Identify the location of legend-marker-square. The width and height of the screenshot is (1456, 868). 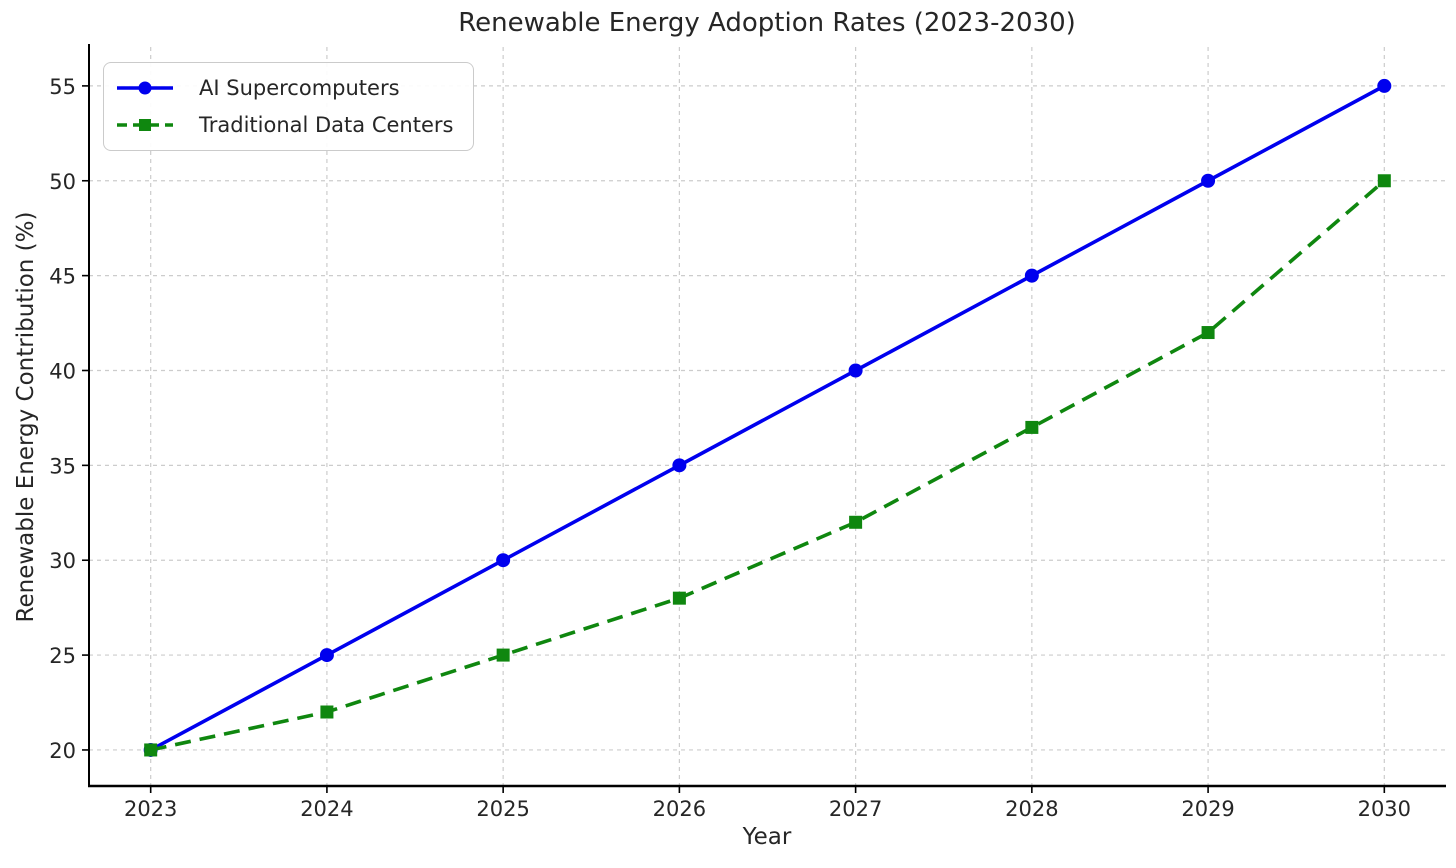
(145, 125).